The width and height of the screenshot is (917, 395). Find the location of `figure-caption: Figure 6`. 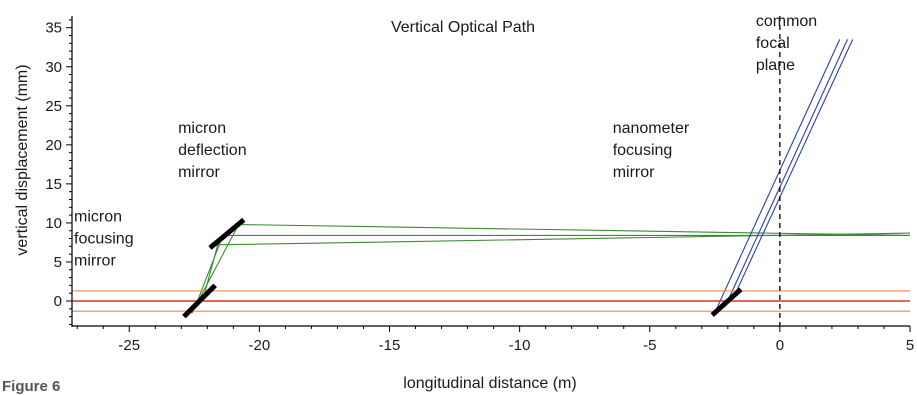

figure-caption: Figure 6 is located at coordinates (31, 386).